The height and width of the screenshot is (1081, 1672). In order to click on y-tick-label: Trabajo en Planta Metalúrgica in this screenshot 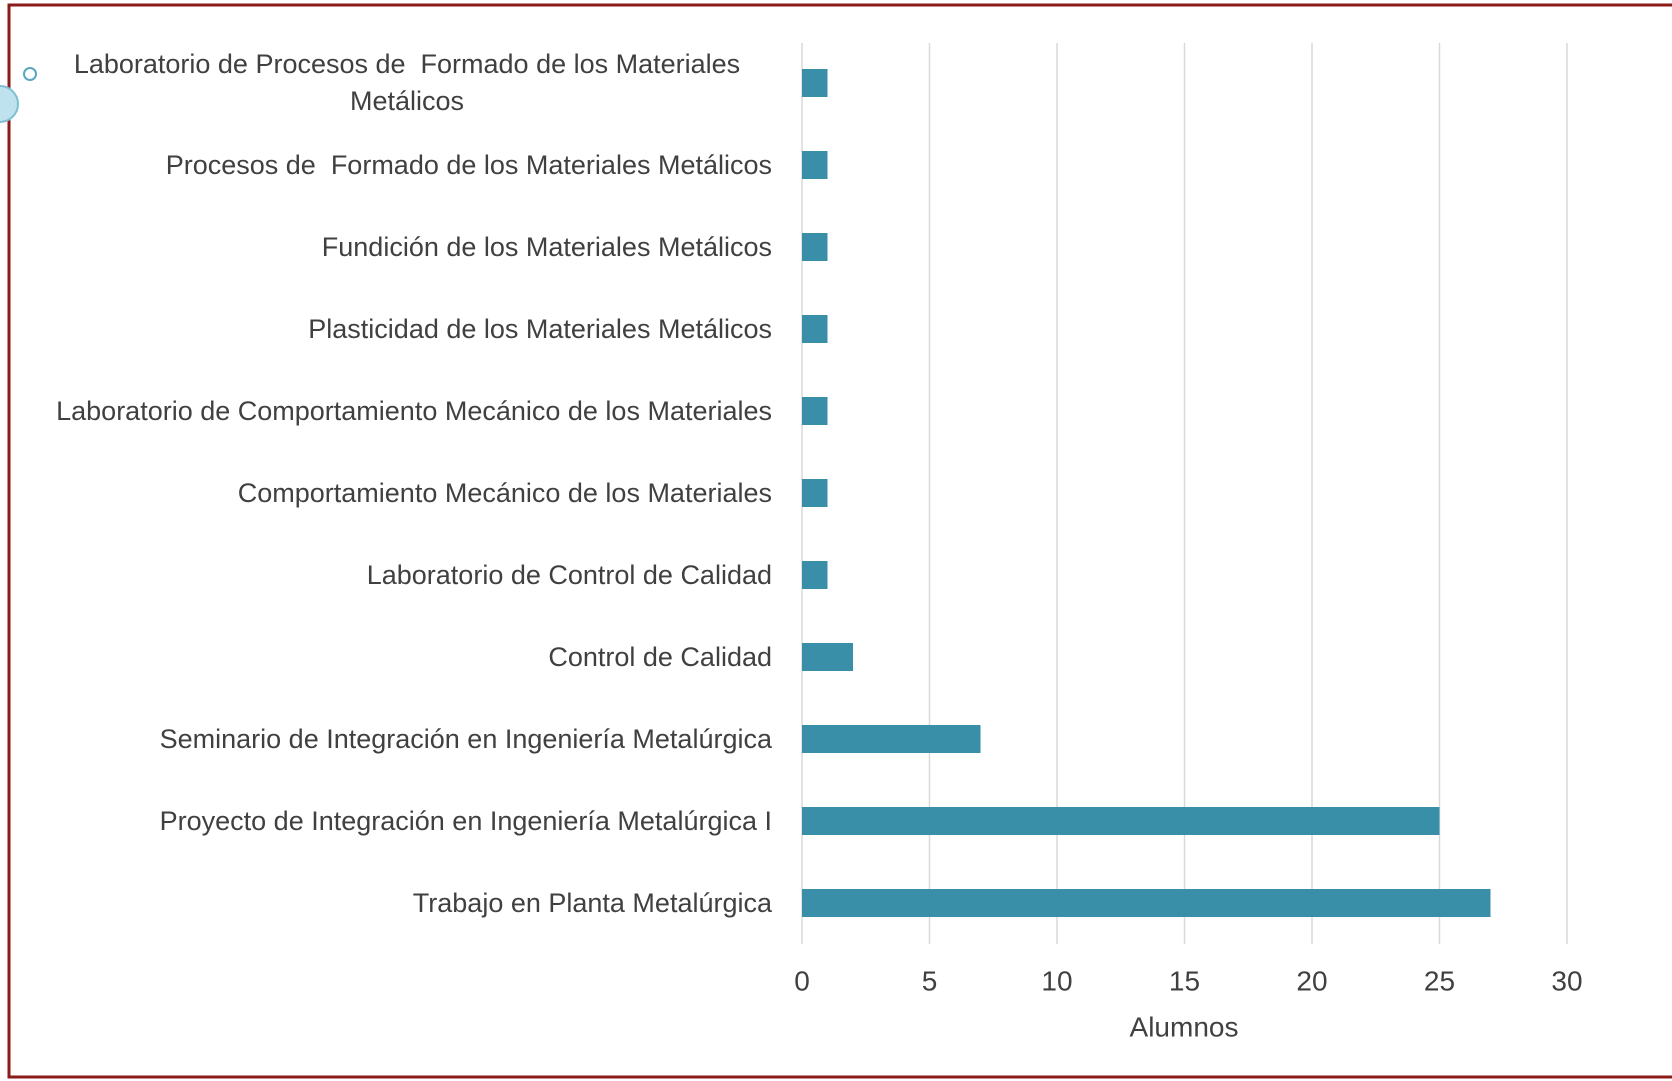, I will do `click(592, 902)`.